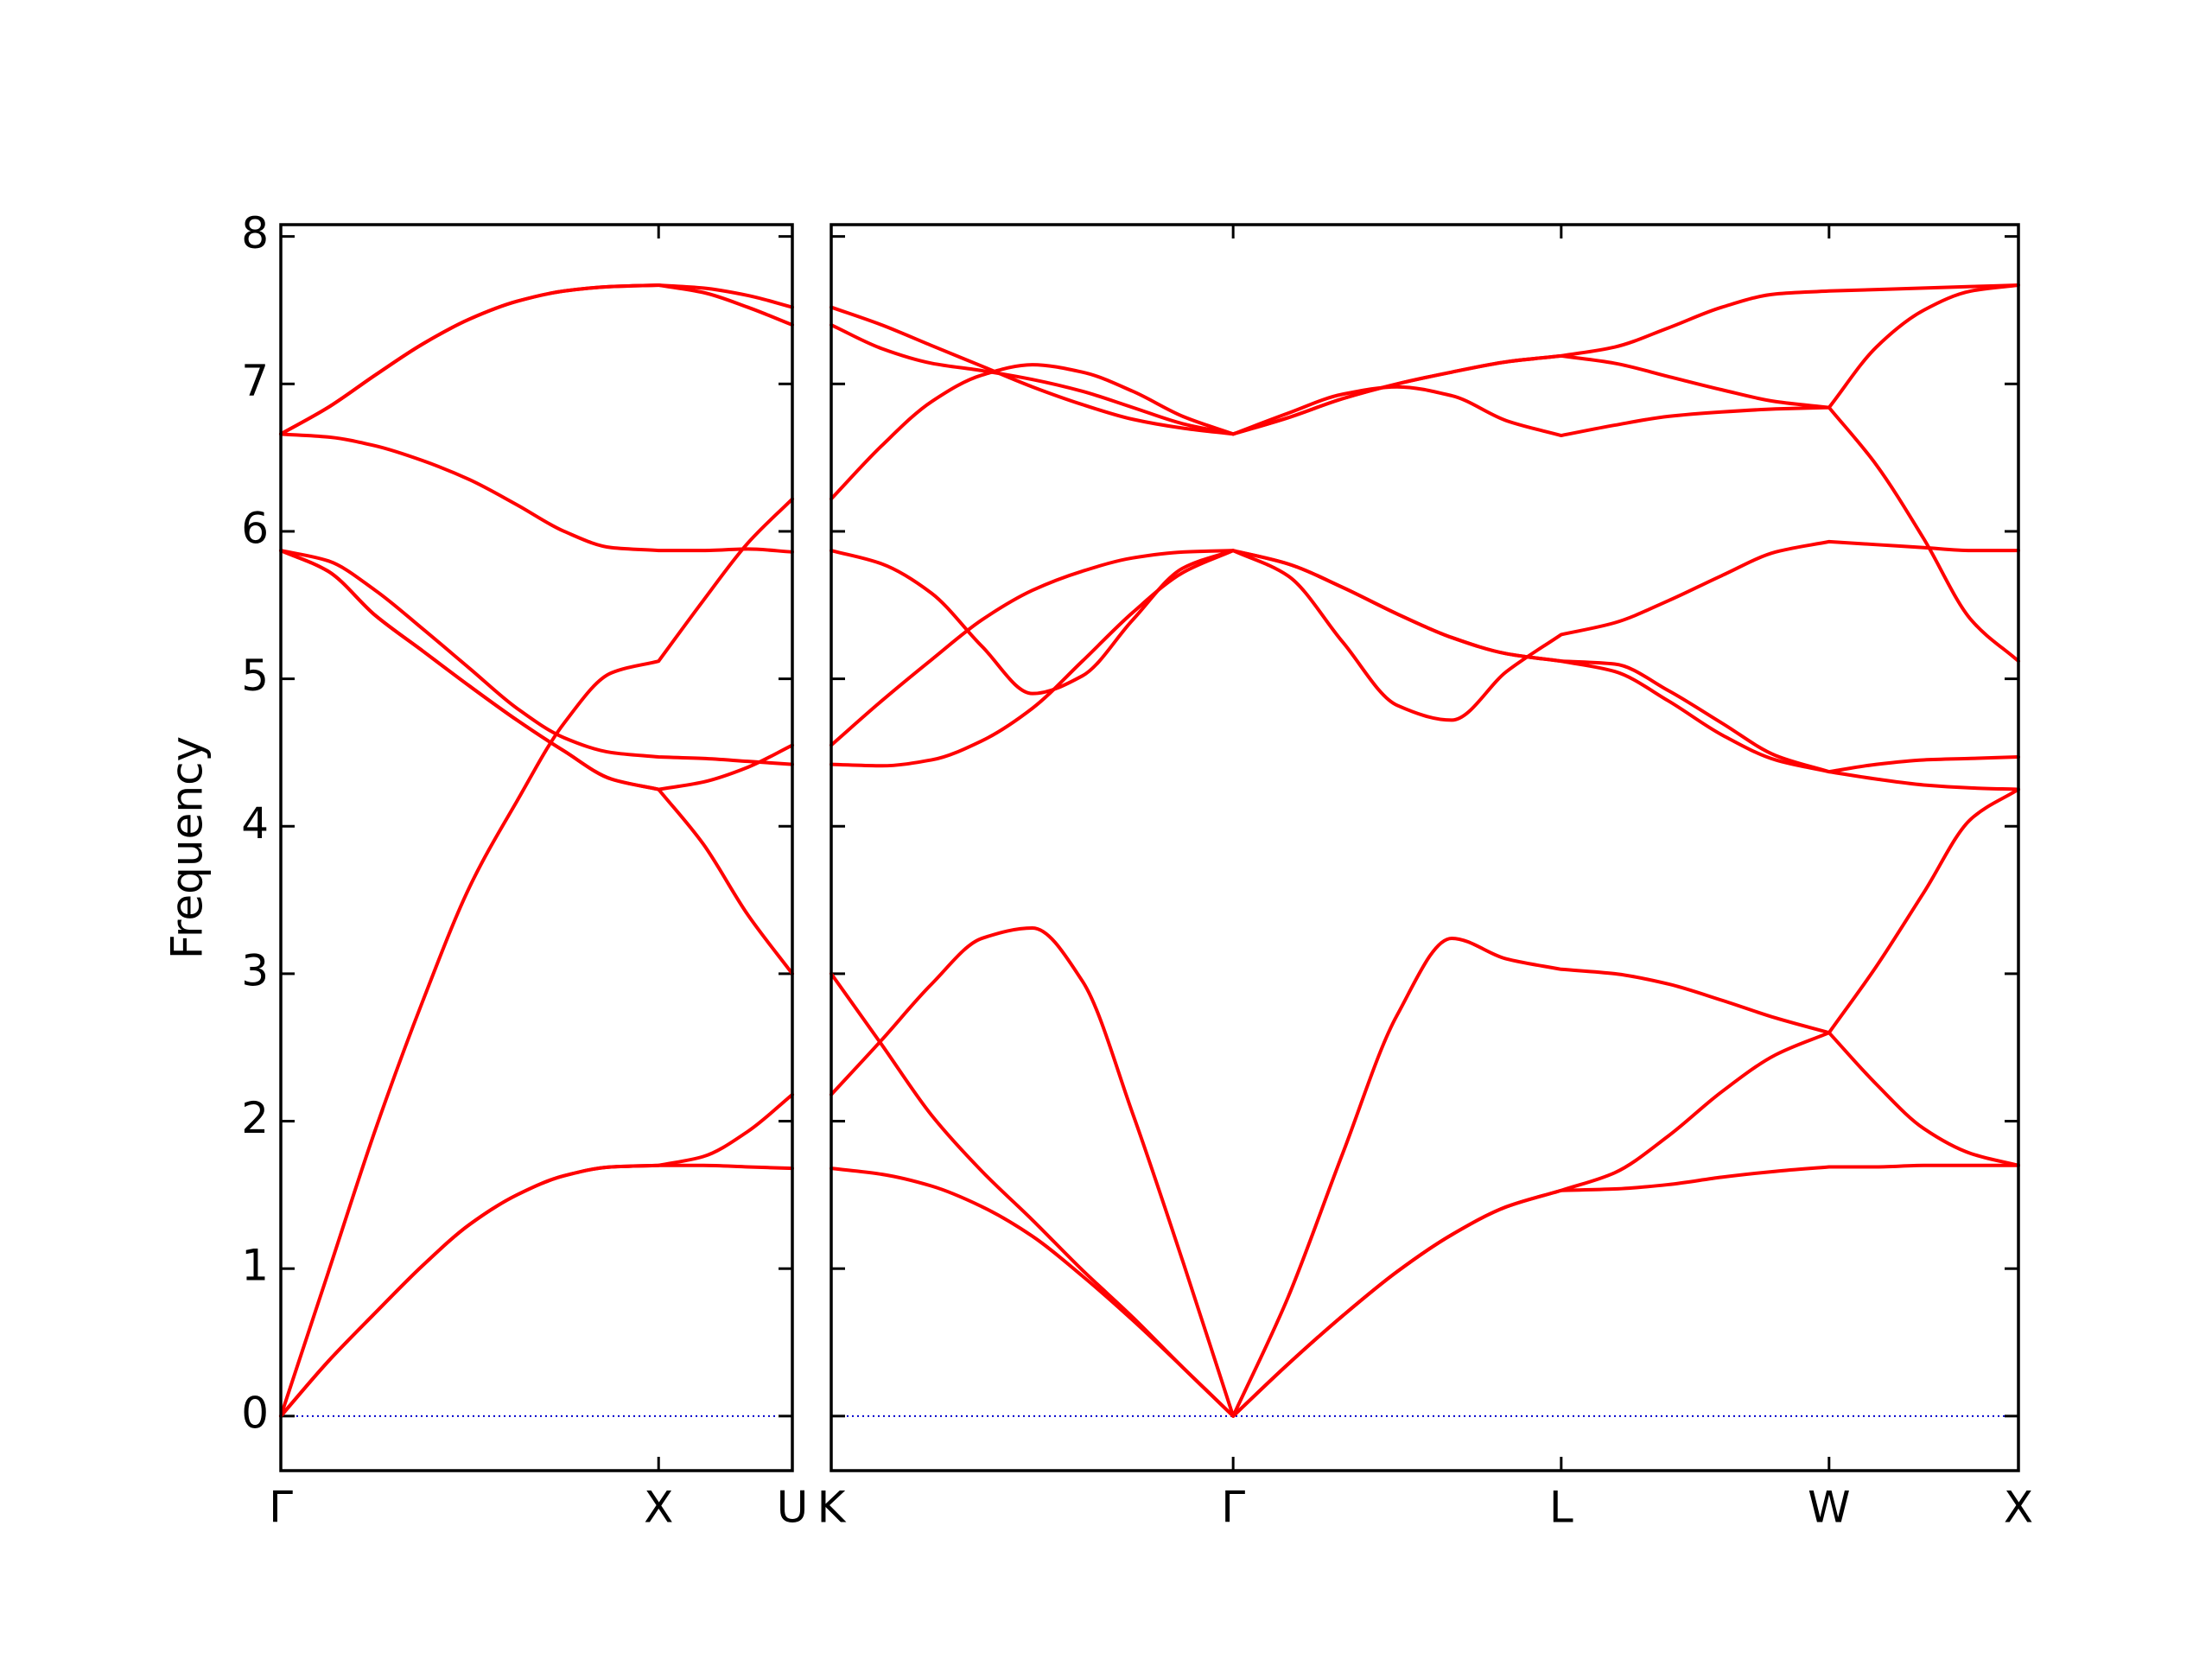 The width and height of the screenshot is (2212, 1659). I want to click on x-tick-label: W, so click(1829, 1508).